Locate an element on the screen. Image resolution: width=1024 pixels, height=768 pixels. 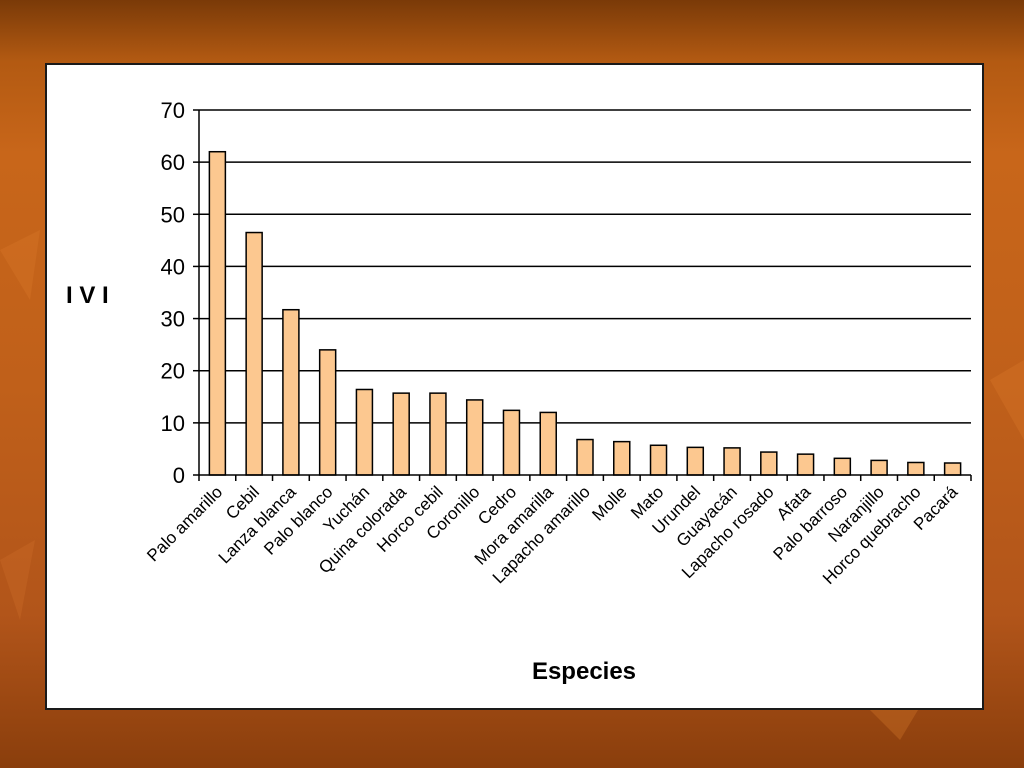
x-tick-label: Molle is located at coordinates (609, 503).